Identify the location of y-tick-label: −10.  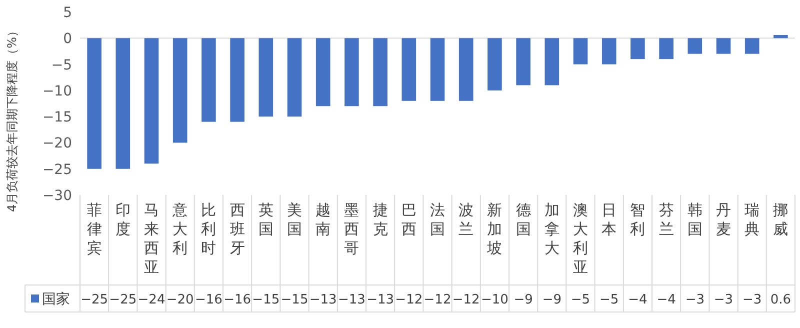
(57, 91).